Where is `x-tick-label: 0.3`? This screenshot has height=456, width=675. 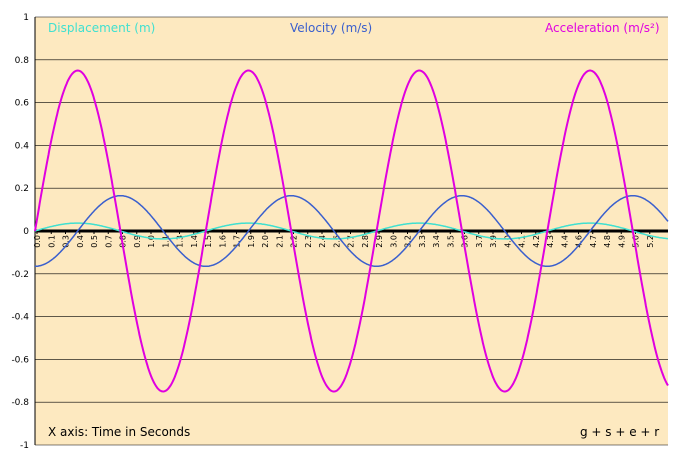 x-tick-label: 0.3 is located at coordinates (66, 241).